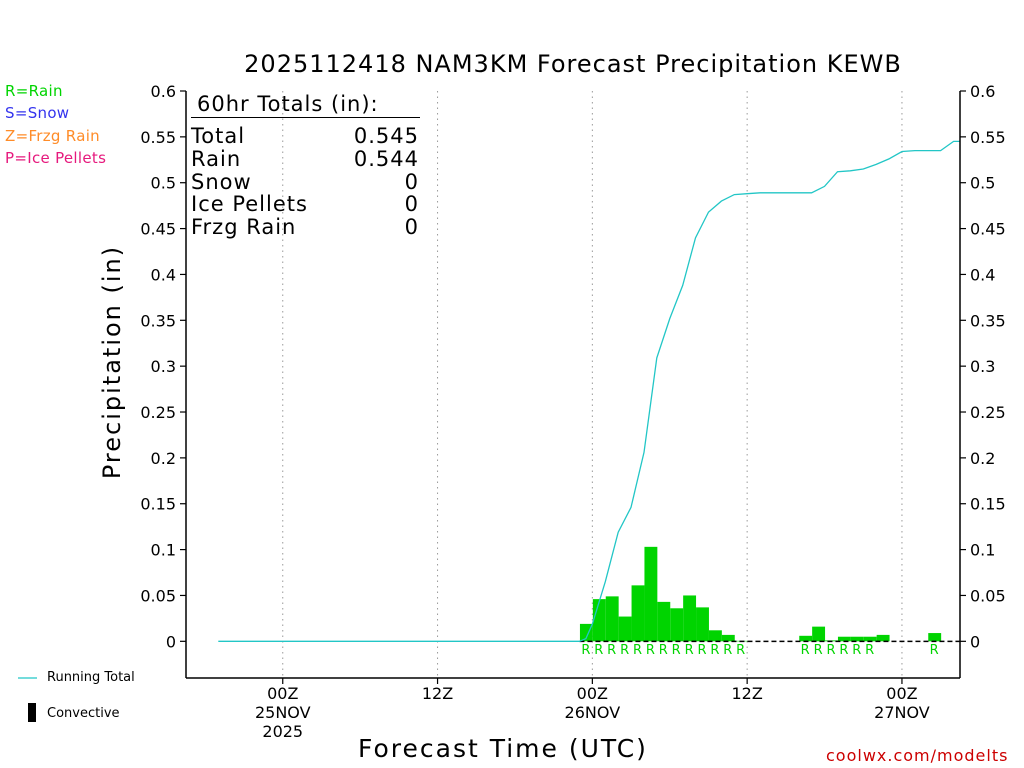  What do you see at coordinates (503, 748) in the screenshot?
I see `x-axis-label: Forecast Time (UTC)` at bounding box center [503, 748].